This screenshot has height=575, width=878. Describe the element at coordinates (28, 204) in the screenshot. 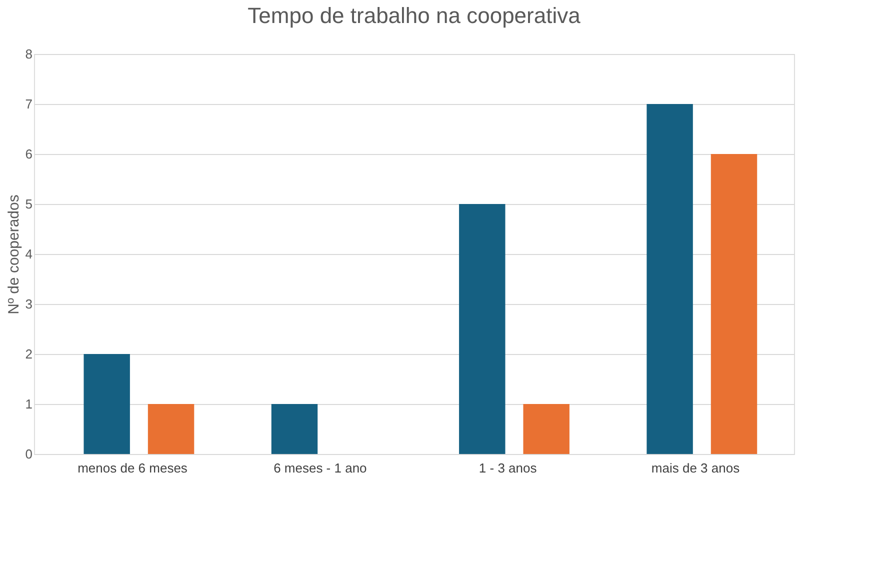

I see `y-tick-label: 5` at that location.